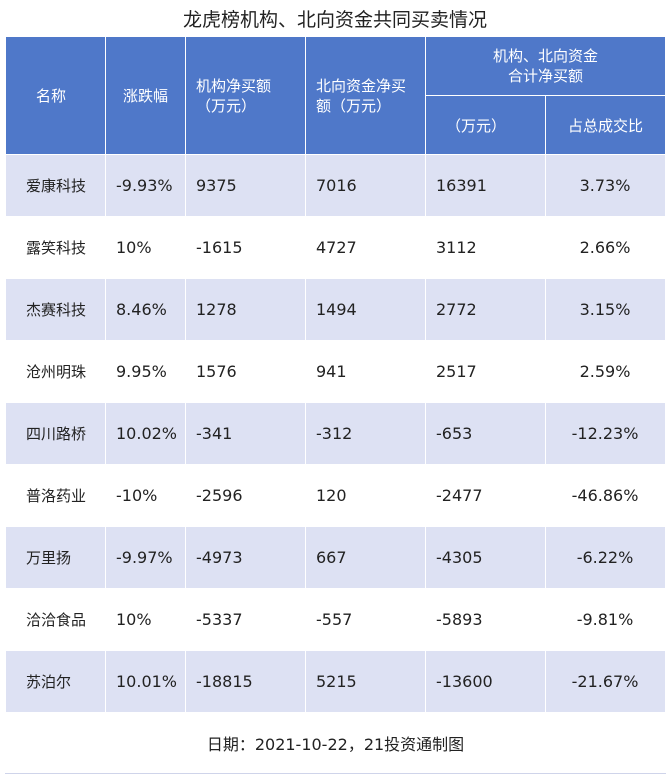 The width and height of the screenshot is (670, 774). I want to click on cell-total: 2772, so click(485, 309).